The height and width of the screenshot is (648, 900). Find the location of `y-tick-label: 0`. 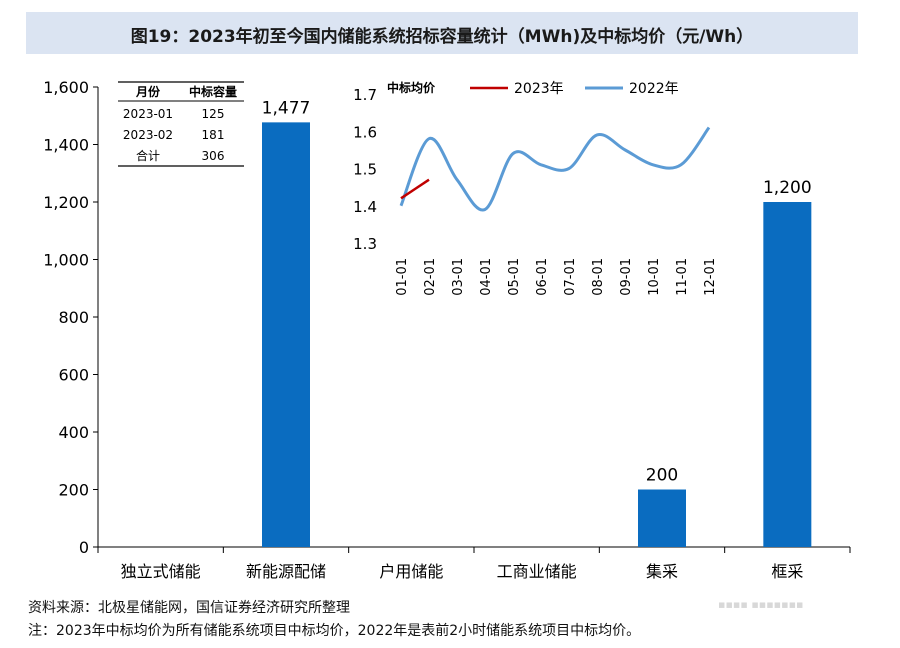

y-tick-label: 0 is located at coordinates (84, 547).